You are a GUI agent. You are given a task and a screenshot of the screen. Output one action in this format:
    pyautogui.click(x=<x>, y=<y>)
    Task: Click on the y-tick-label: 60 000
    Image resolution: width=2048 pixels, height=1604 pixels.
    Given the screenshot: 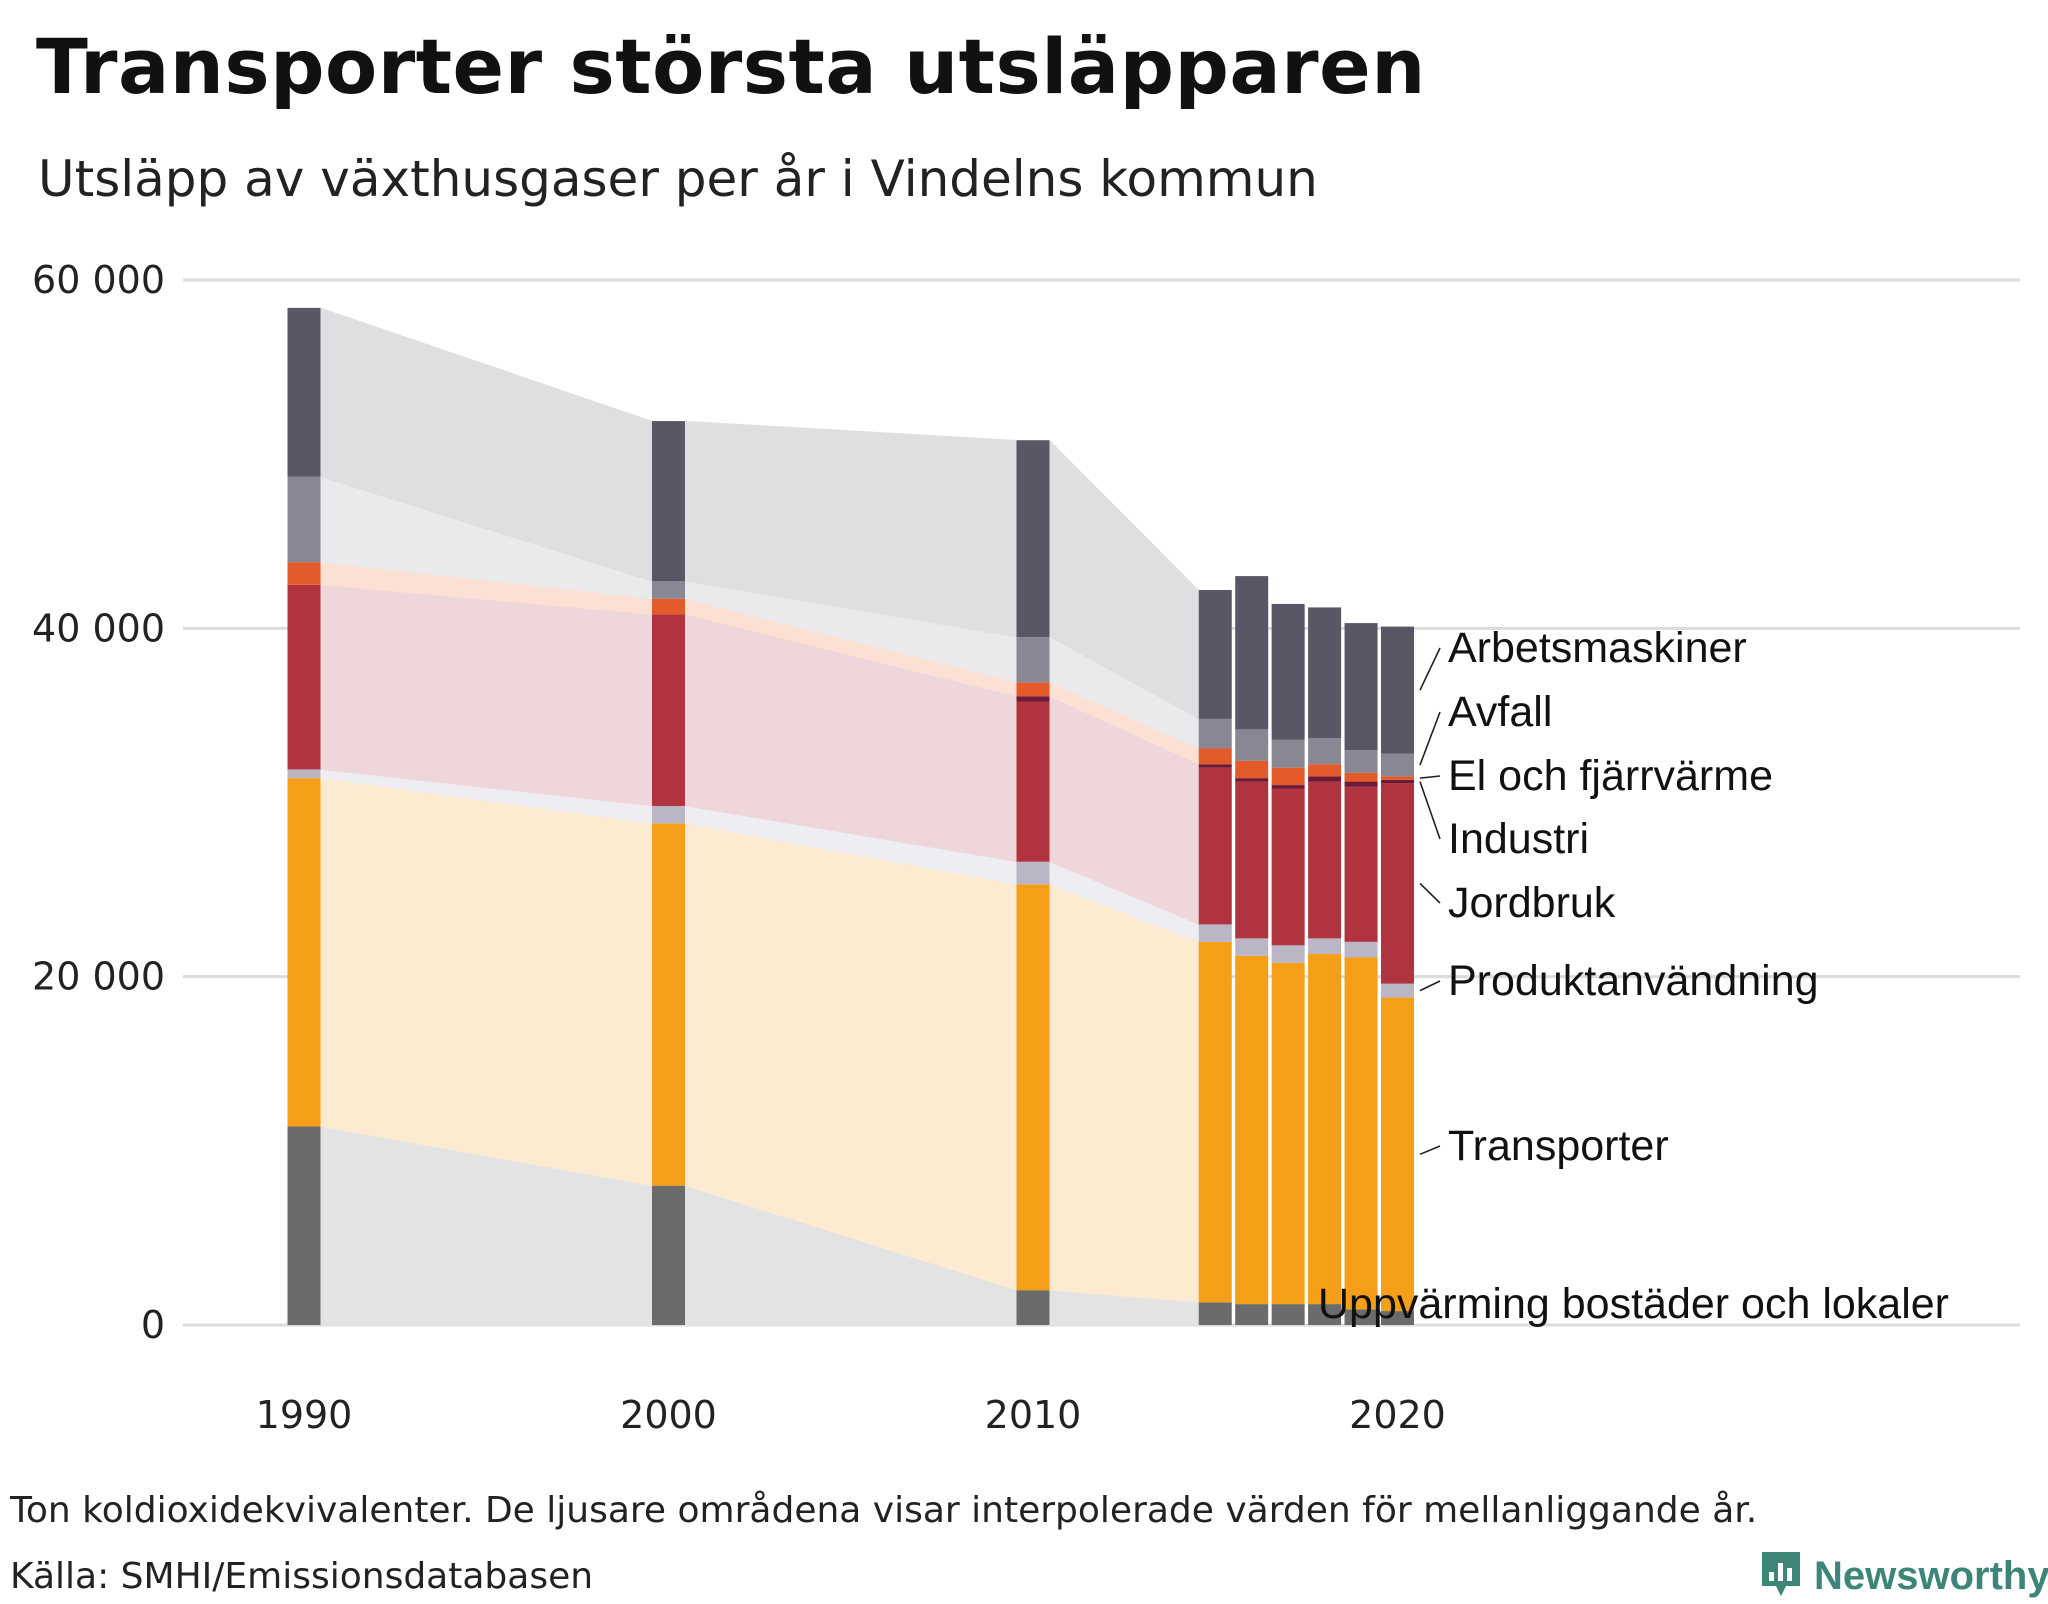 What is the action you would take?
    pyautogui.click(x=98, y=280)
    